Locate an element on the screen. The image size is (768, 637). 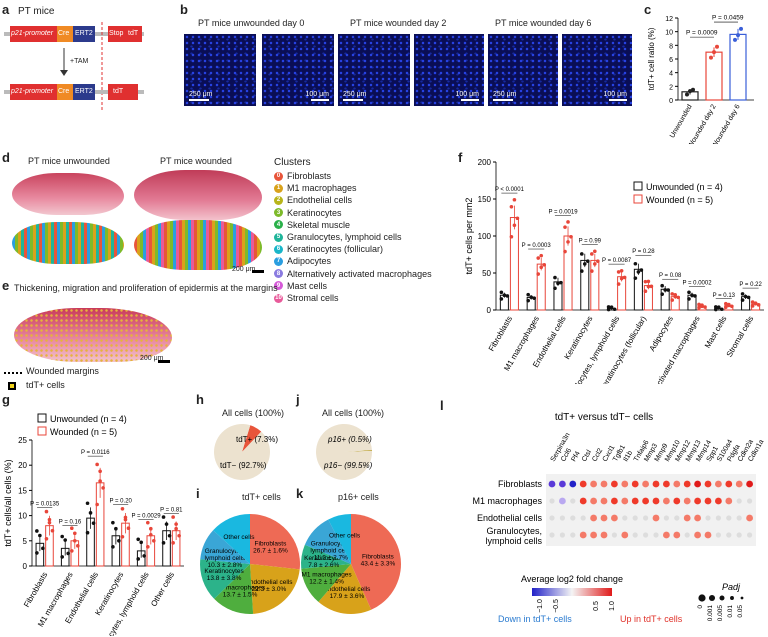
x-tick-label: Unwounded is located at coordinates (681, 121).